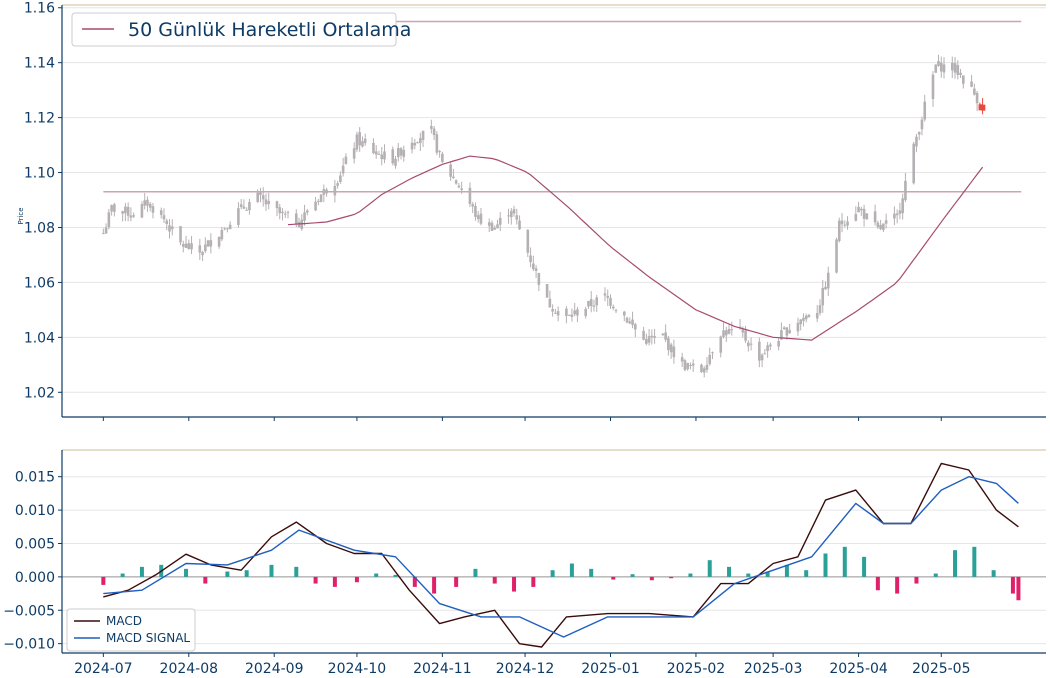 The height and width of the screenshot is (678, 1050). I want to click on y-tick-label: 1.12, so click(39, 119).